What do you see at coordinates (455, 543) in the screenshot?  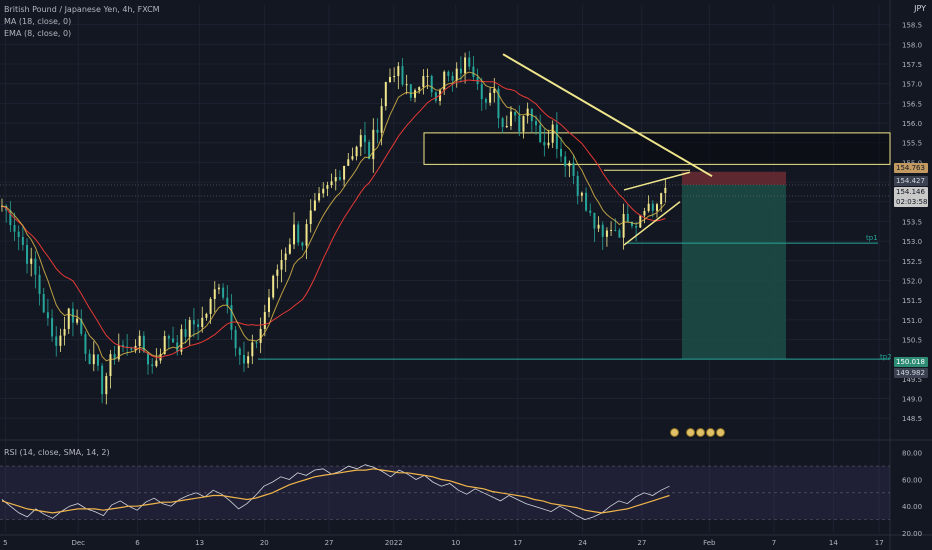 I see `time-tick-label: 10` at bounding box center [455, 543].